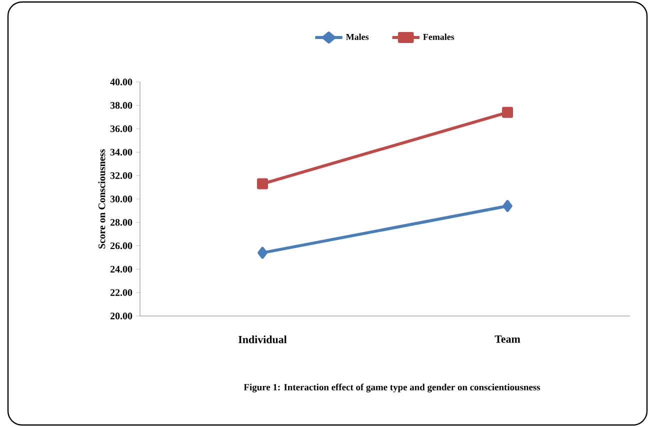 This screenshot has height=427, width=649. What do you see at coordinates (438, 37) in the screenshot?
I see `legend-label: Females` at bounding box center [438, 37].